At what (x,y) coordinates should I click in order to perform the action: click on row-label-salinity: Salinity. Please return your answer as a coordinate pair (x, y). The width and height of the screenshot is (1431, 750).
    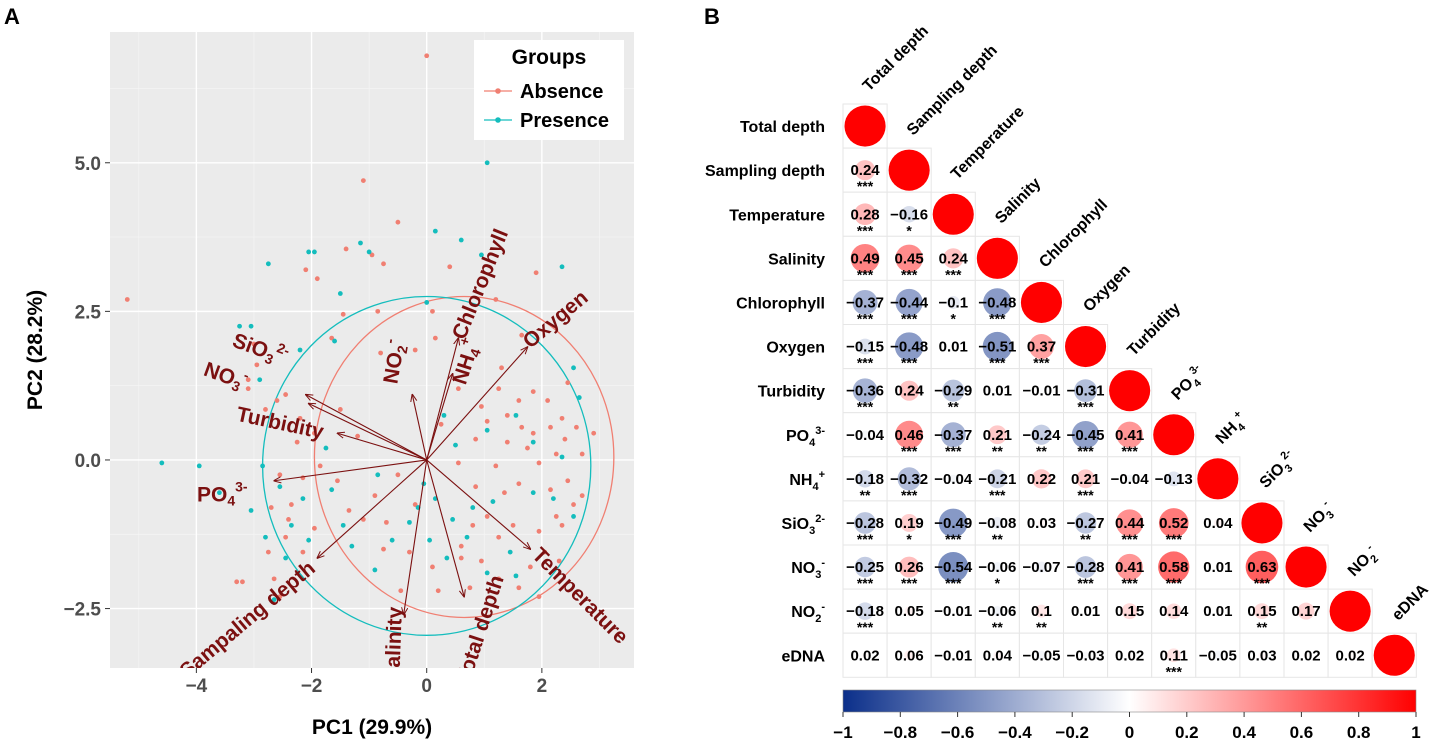
    Looking at the image, I should click on (796, 259).